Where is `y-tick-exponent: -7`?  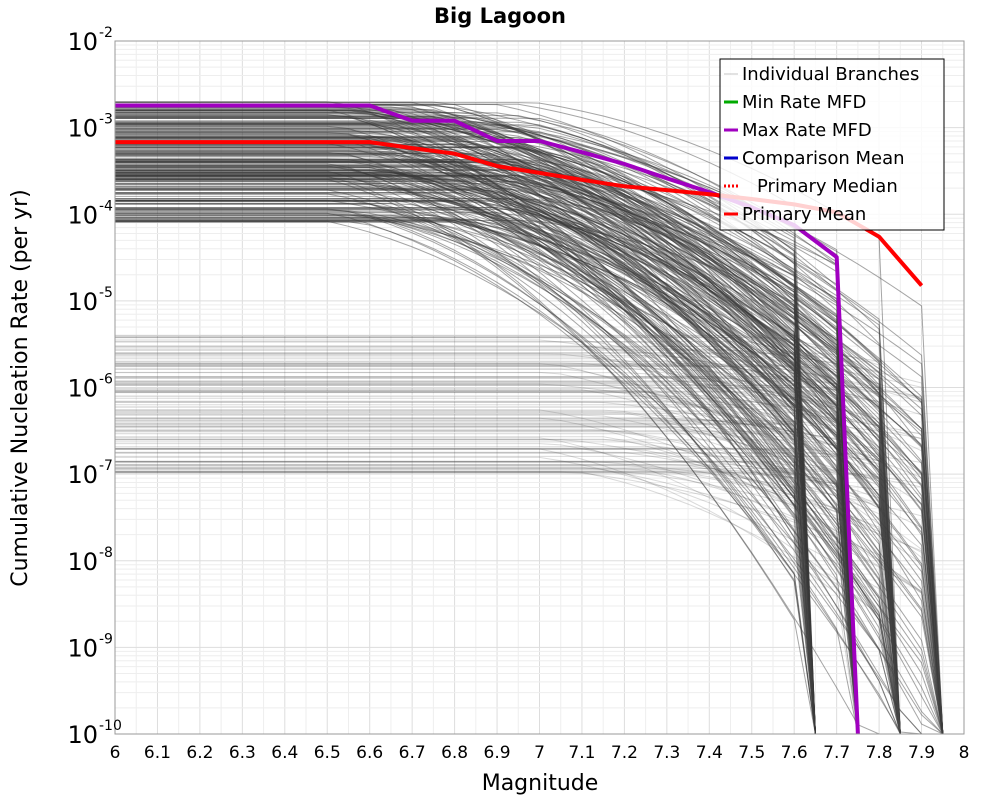
y-tick-exponent: -7 is located at coordinates (106, 466).